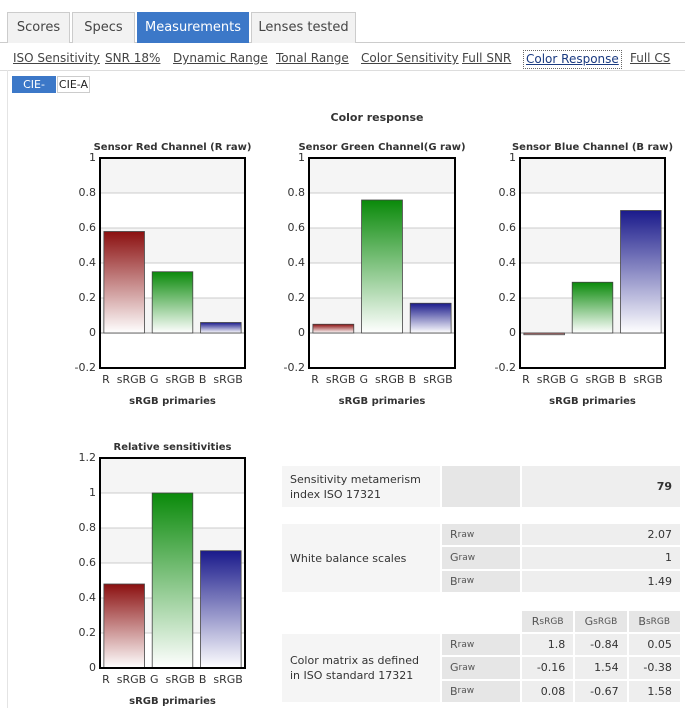 The height and width of the screenshot is (708, 685). I want to click on subtab: Color Sensitivity, so click(410, 58).